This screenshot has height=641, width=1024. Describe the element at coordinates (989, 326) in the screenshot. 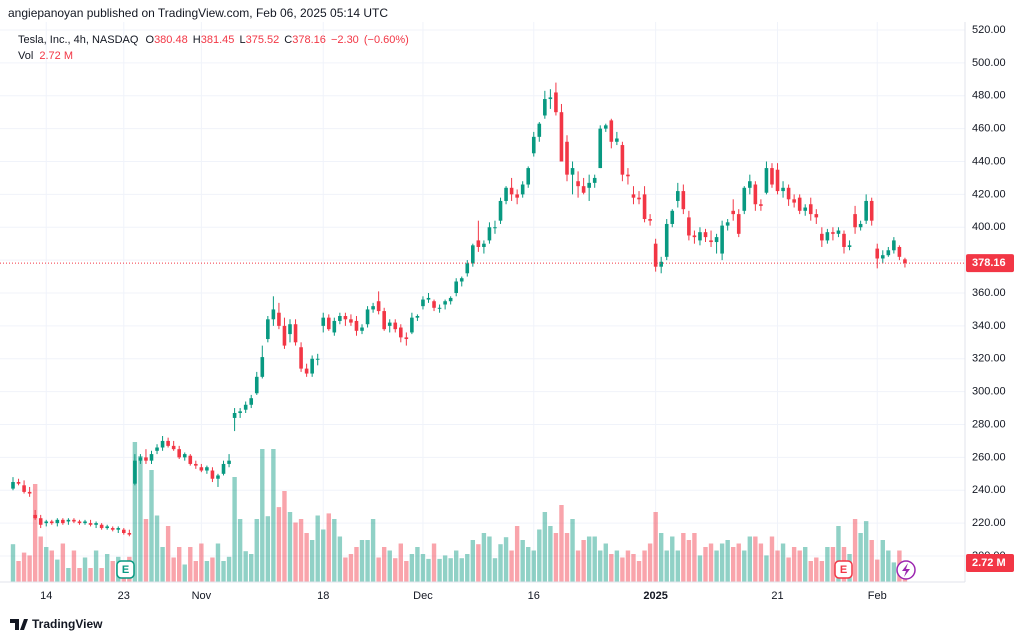

I see `y-tick-label: 340.00` at that location.